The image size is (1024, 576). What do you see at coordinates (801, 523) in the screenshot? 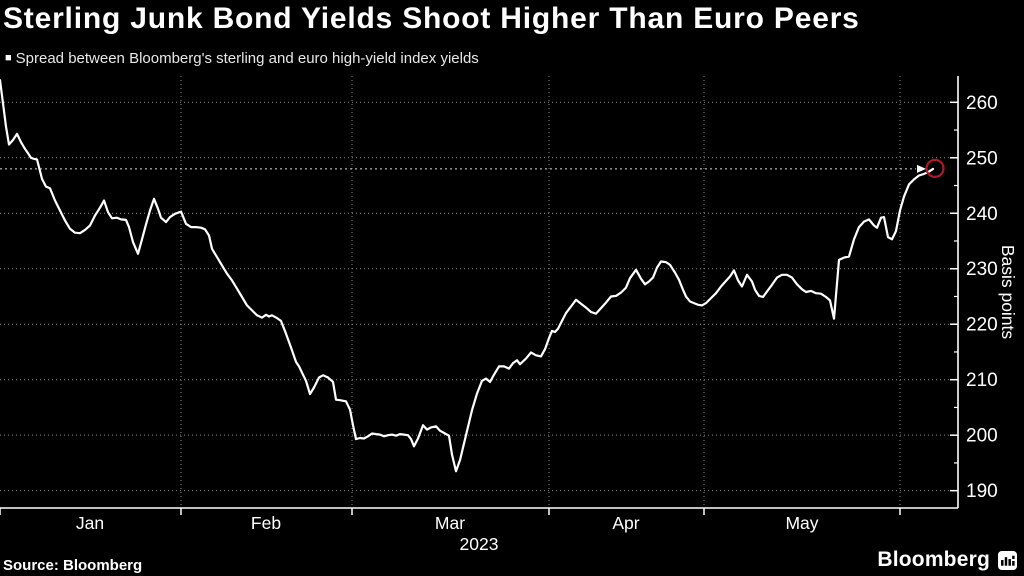
I see `x-month-label: May` at bounding box center [801, 523].